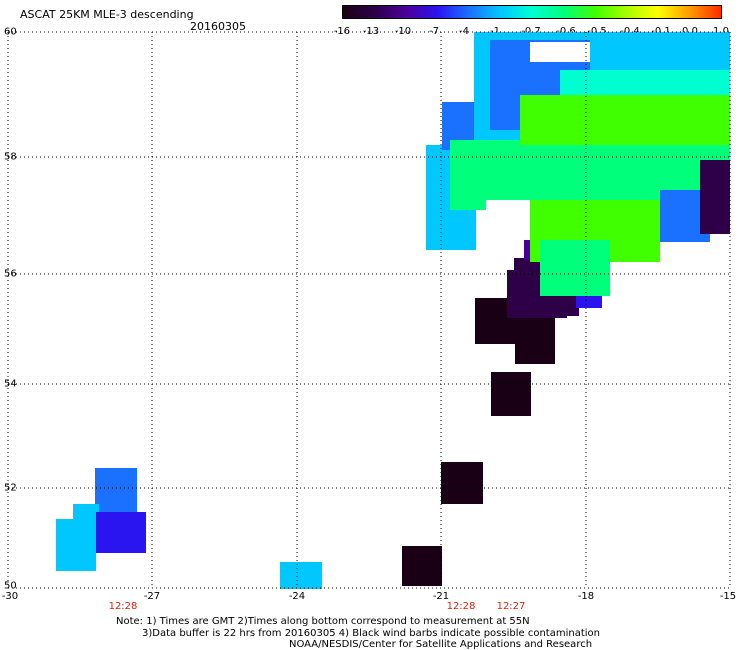  What do you see at coordinates (152, 596) in the screenshot?
I see `lon-tick-label: -27` at bounding box center [152, 596].